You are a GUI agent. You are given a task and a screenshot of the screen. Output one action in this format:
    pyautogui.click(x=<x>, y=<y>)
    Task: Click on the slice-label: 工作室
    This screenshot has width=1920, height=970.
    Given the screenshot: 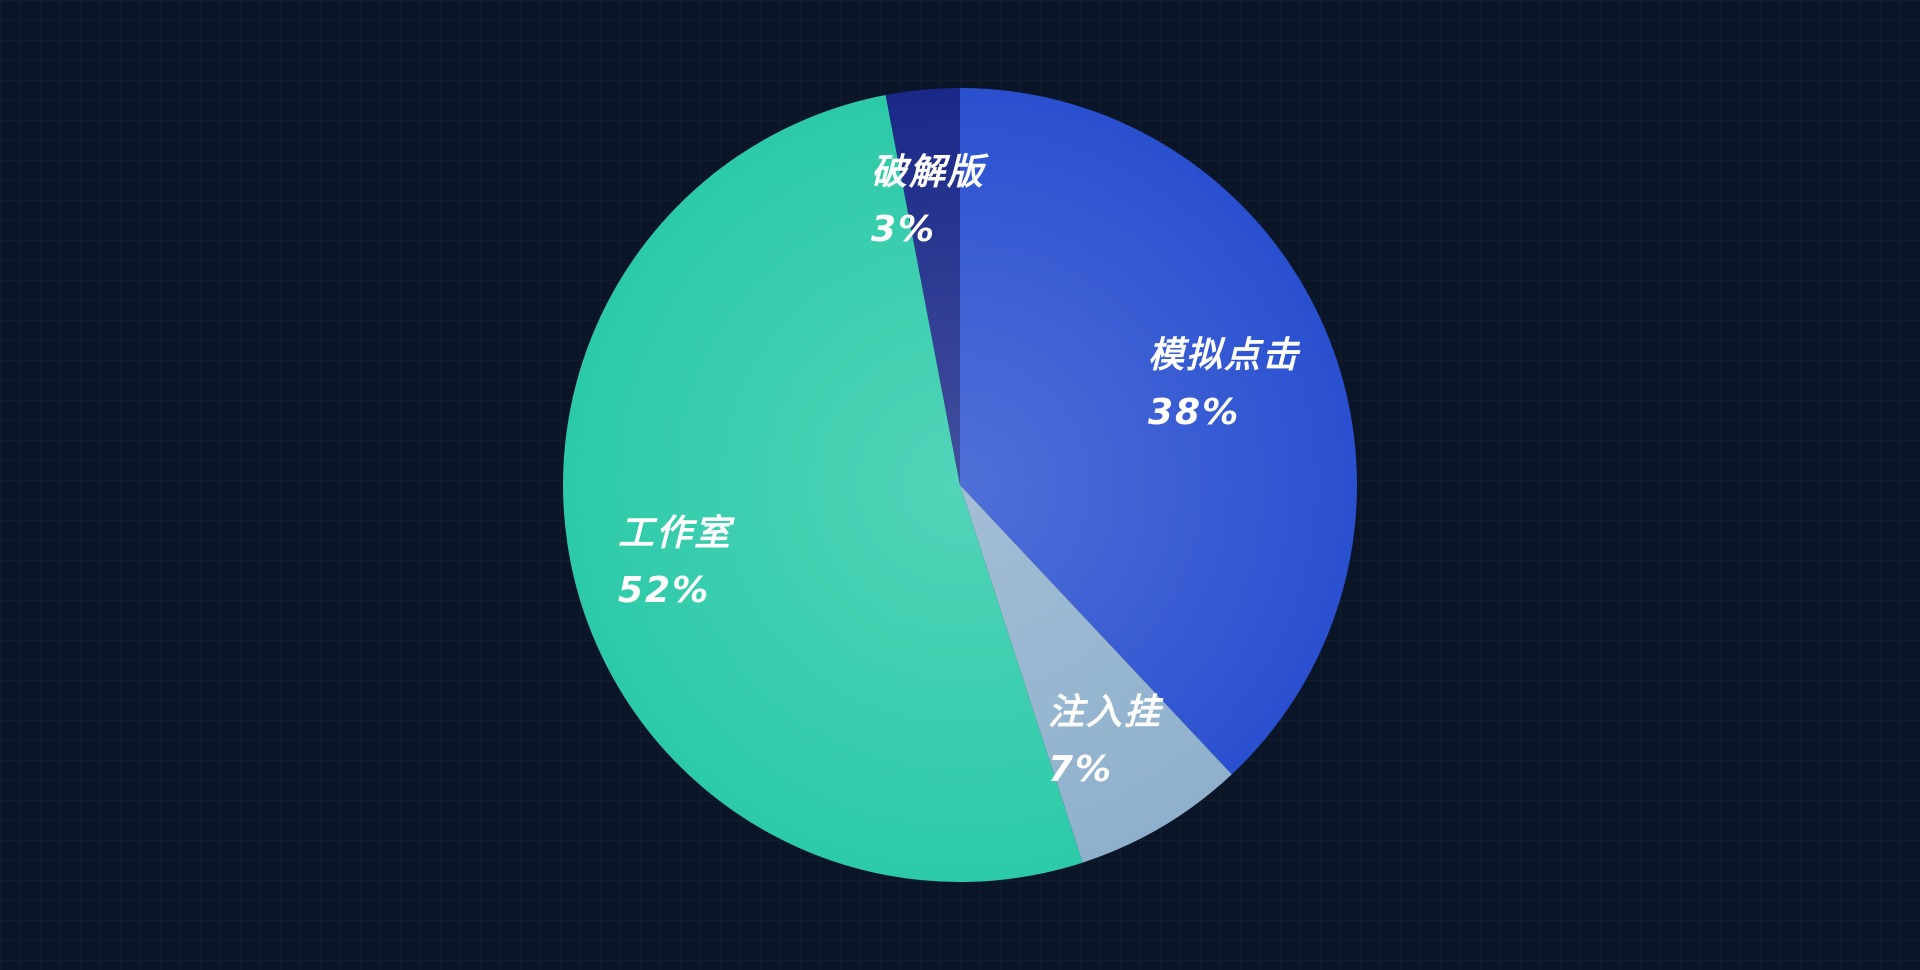 What is the action you would take?
    pyautogui.click(x=676, y=533)
    